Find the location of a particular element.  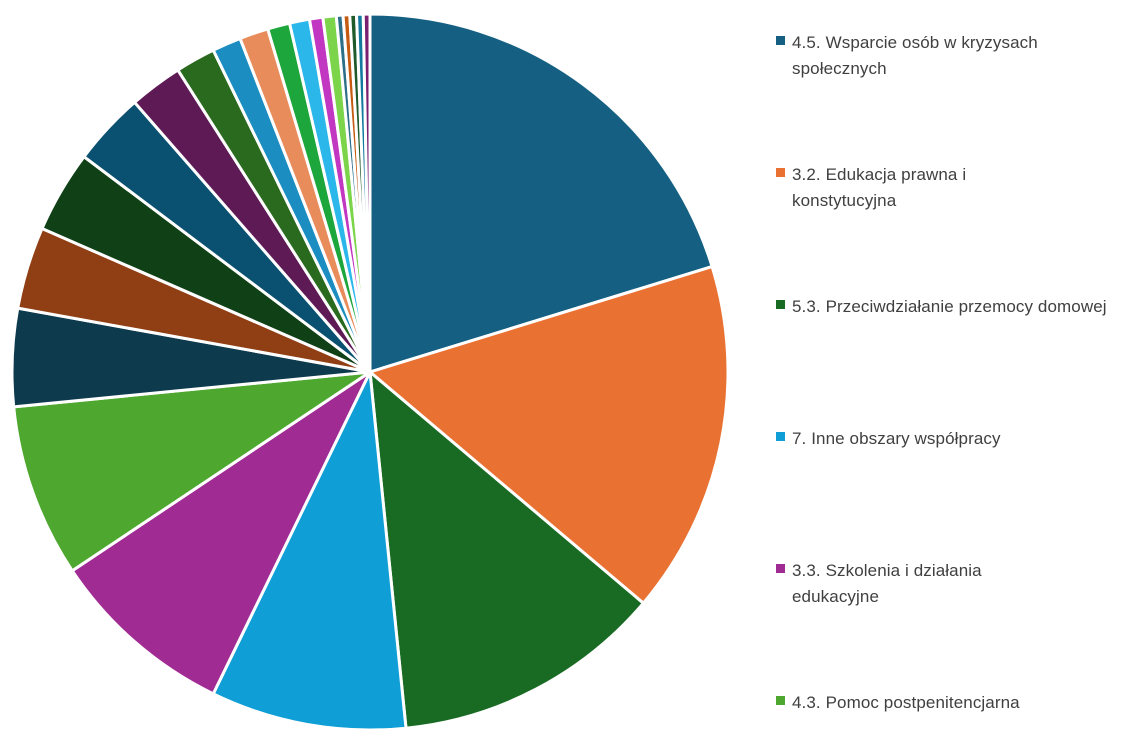

legend-item: 3.3. Szkolenia i działania edukacyjne is located at coordinates (914, 584).